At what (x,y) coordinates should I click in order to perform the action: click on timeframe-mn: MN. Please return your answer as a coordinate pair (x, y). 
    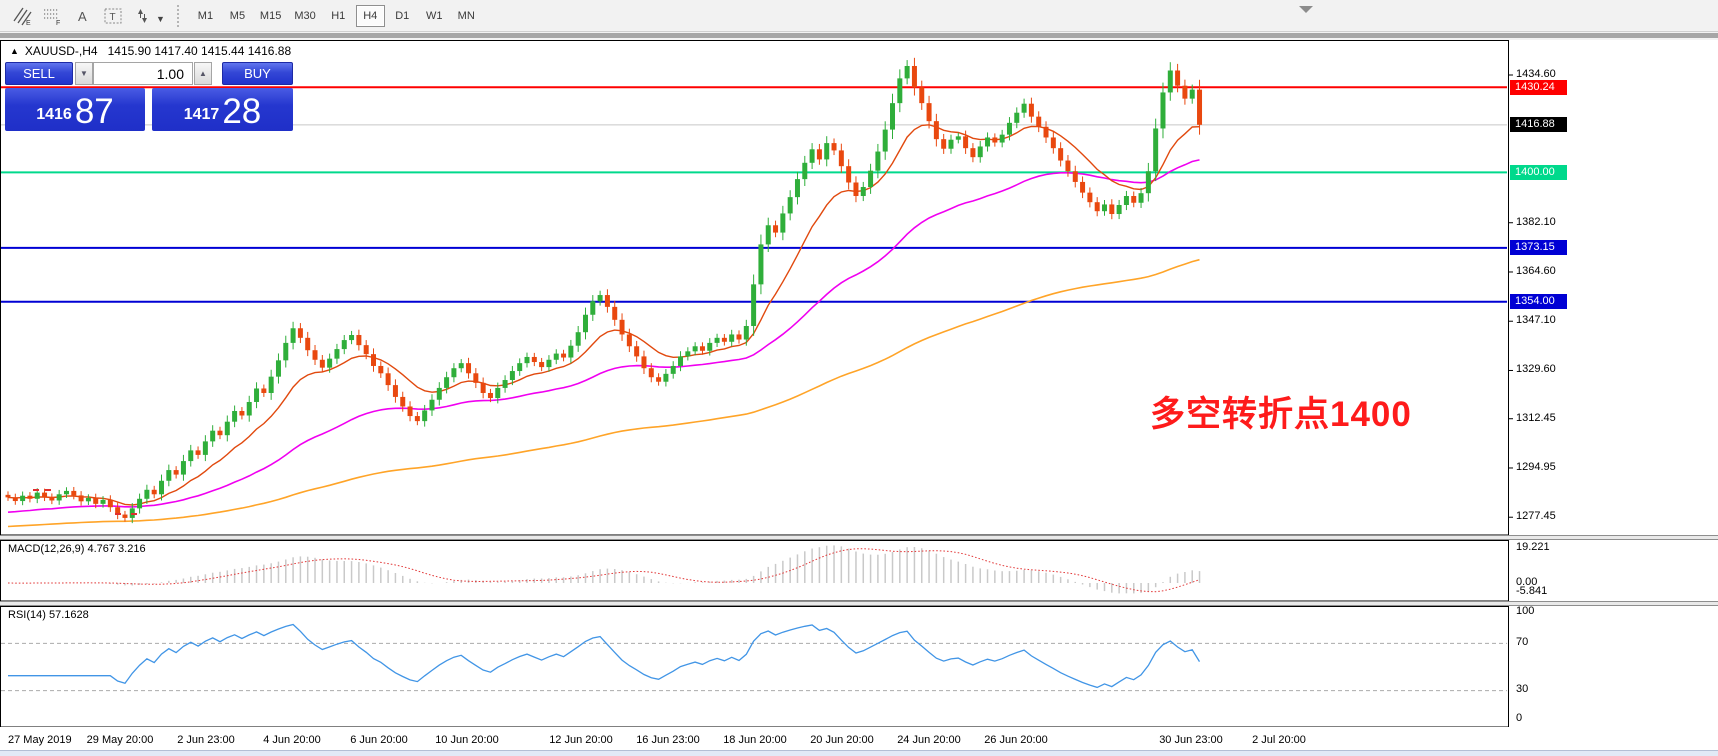
    Looking at the image, I should click on (466, 15).